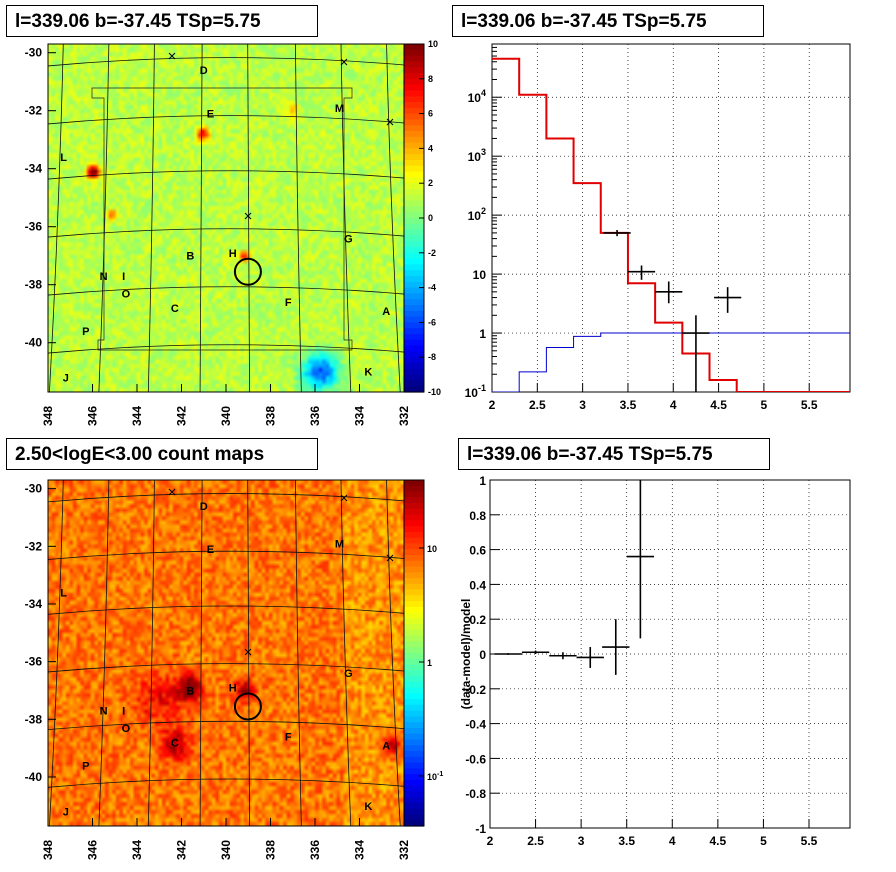 The height and width of the screenshot is (872, 896). Describe the element at coordinates (288, 303) in the screenshot. I see `ts-source-label-F: F` at that location.